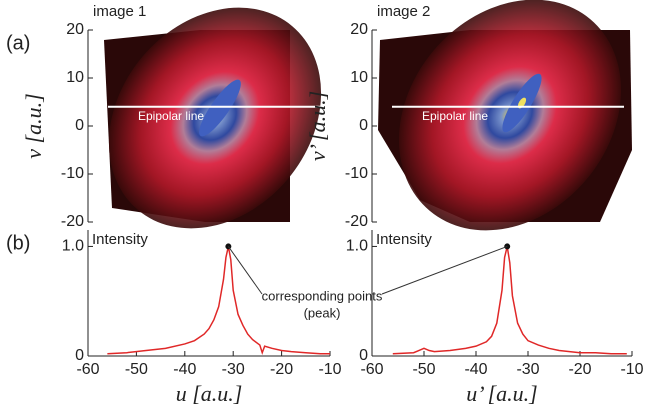 The height and width of the screenshot is (409, 663). I want to click on annotation: corresponding points, so click(322, 295).